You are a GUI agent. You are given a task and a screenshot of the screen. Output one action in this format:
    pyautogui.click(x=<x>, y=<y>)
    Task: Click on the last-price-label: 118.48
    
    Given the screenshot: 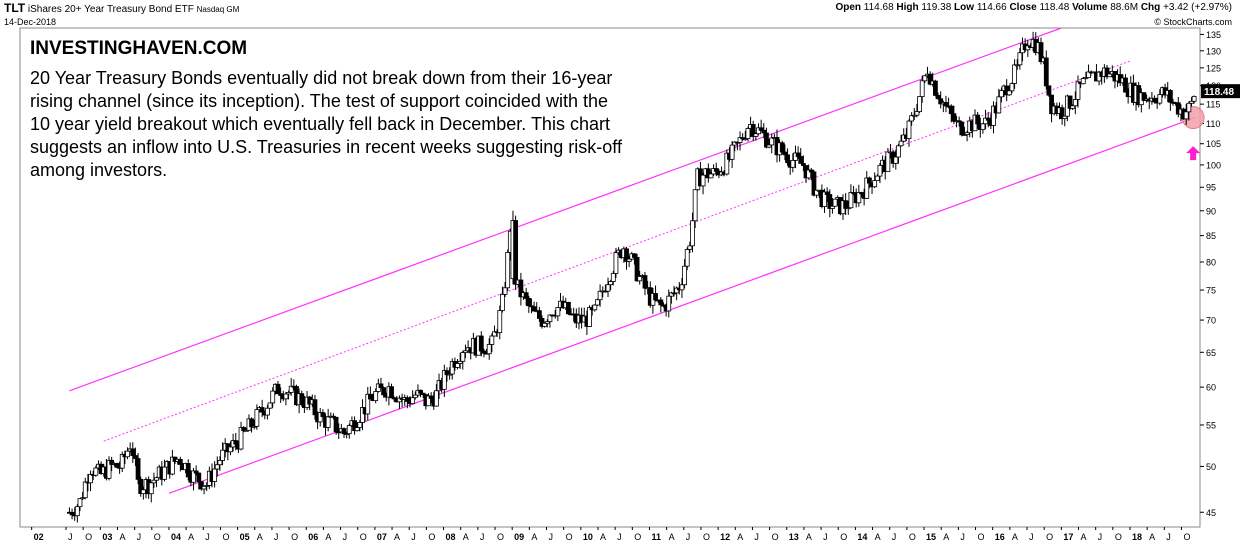 What is the action you would take?
    pyautogui.click(x=1219, y=92)
    